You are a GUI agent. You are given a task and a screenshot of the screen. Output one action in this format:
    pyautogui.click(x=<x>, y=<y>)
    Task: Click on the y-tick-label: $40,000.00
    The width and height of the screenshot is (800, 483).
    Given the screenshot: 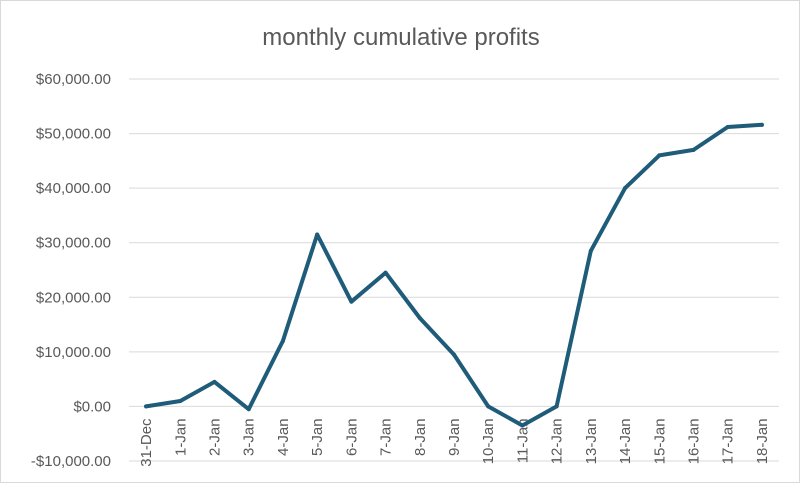 What is the action you would take?
    pyautogui.click(x=73, y=188)
    